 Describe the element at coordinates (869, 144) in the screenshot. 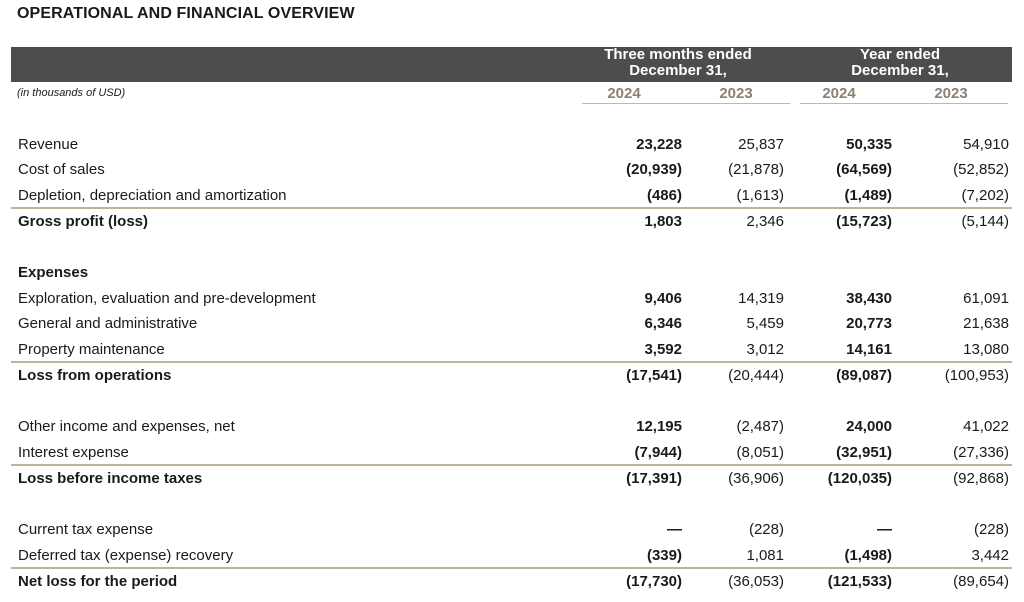

I see `cell-y-2024: 50,335` at that location.